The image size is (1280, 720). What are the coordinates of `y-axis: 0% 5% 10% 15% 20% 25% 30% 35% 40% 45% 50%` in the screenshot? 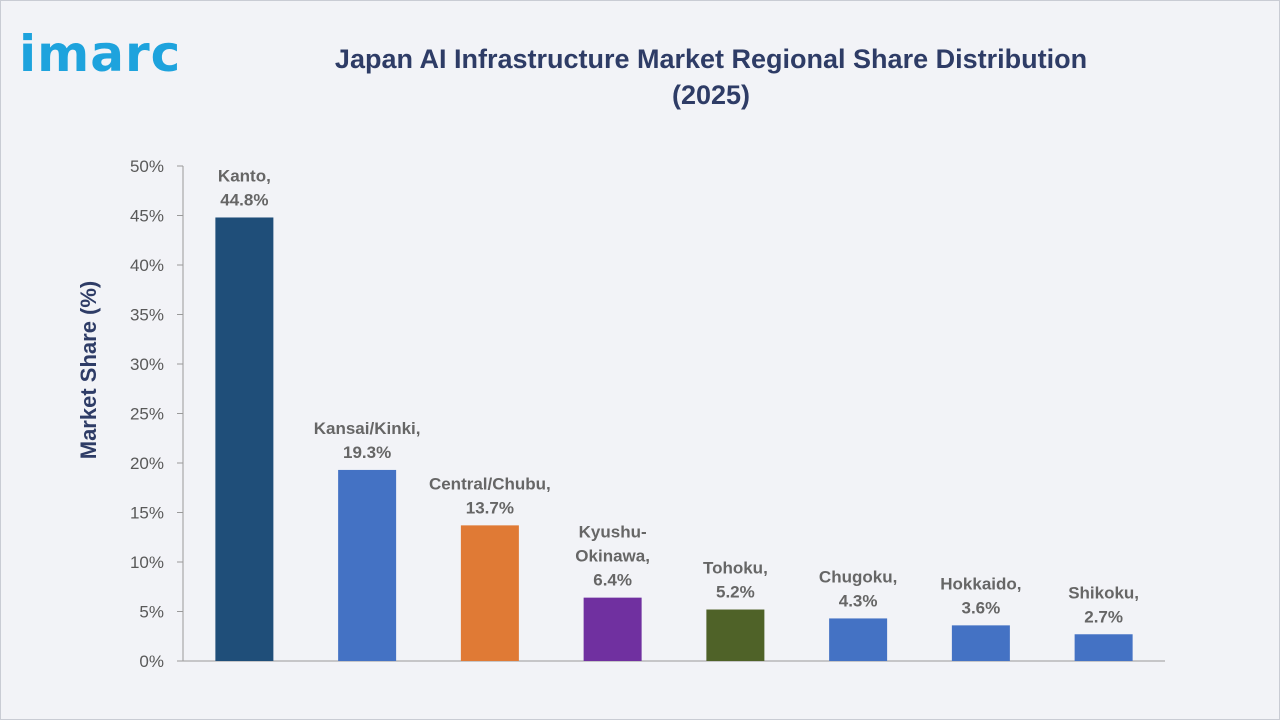 It's located at (157, 414).